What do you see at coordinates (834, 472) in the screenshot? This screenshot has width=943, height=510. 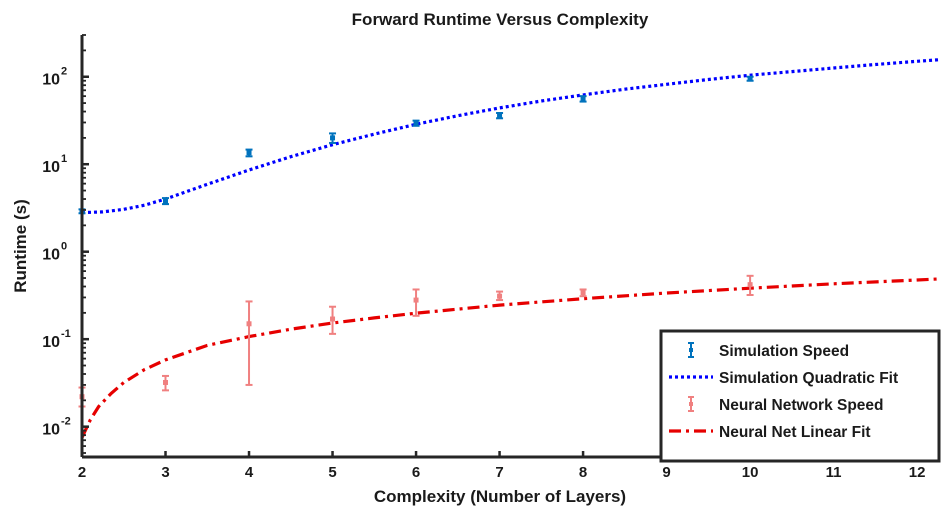 I see `x-tick-label: 11` at bounding box center [834, 472].